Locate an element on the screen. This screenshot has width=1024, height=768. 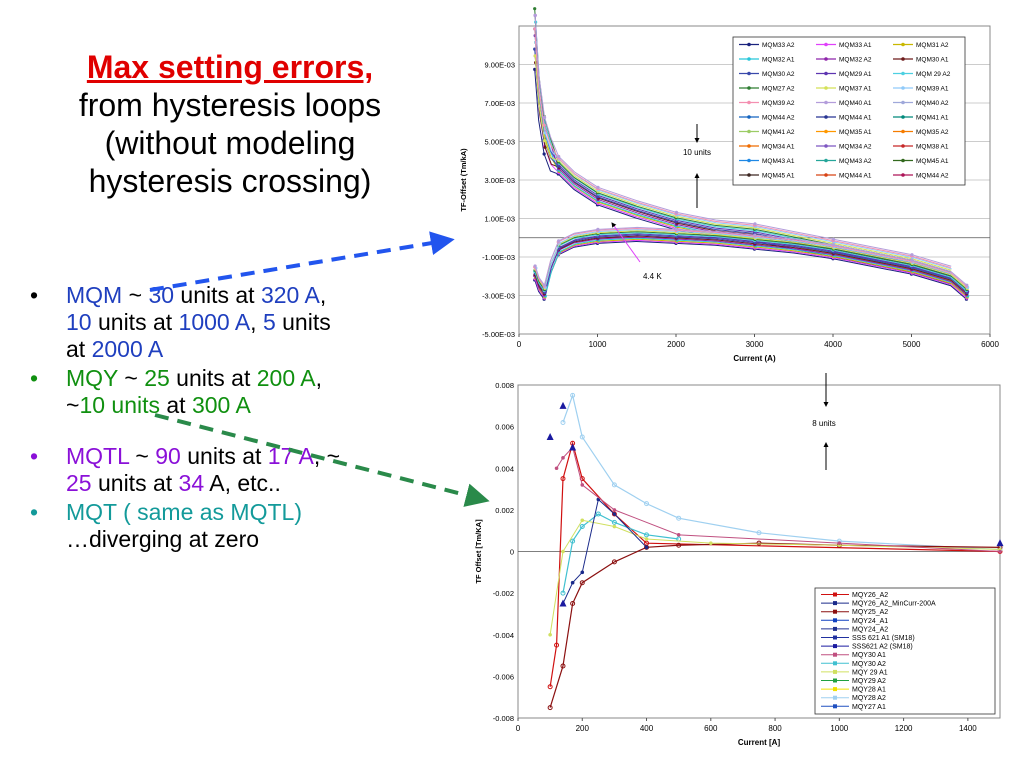
bullet-value: 1000 A is located at coordinates (214, 322).